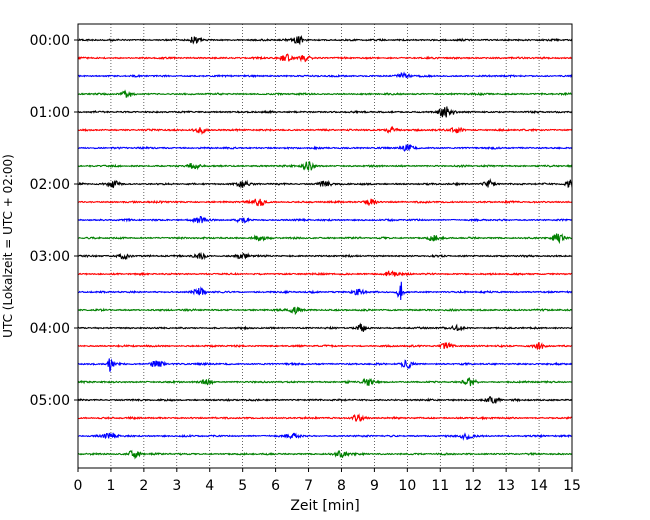  What do you see at coordinates (50, 185) in the screenshot?
I see `y-tick-label: 02:00` at bounding box center [50, 185].